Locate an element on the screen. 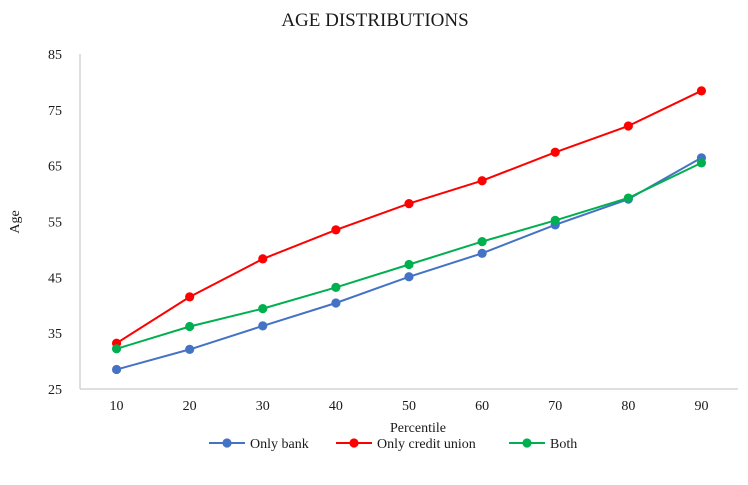 The height and width of the screenshot is (485, 748). y-tick-label: 35 is located at coordinates (55, 334).